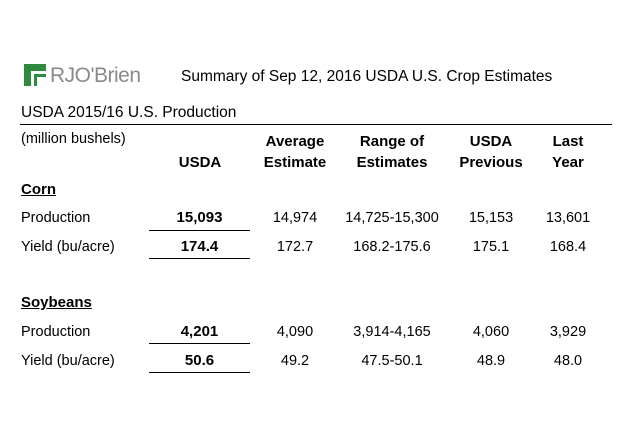 This screenshot has width=630, height=430. I want to click on usda-previous-value: 175.1, so click(491, 247).